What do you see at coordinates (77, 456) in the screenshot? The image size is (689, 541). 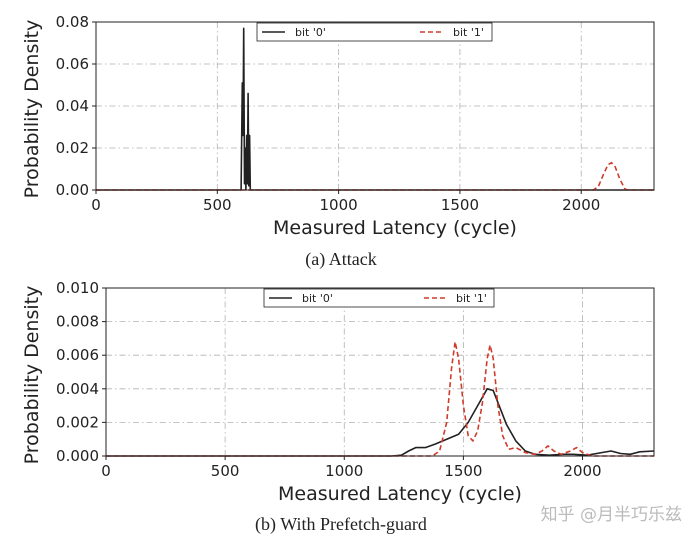 I see `y-tick-label: 0.000` at bounding box center [77, 456].